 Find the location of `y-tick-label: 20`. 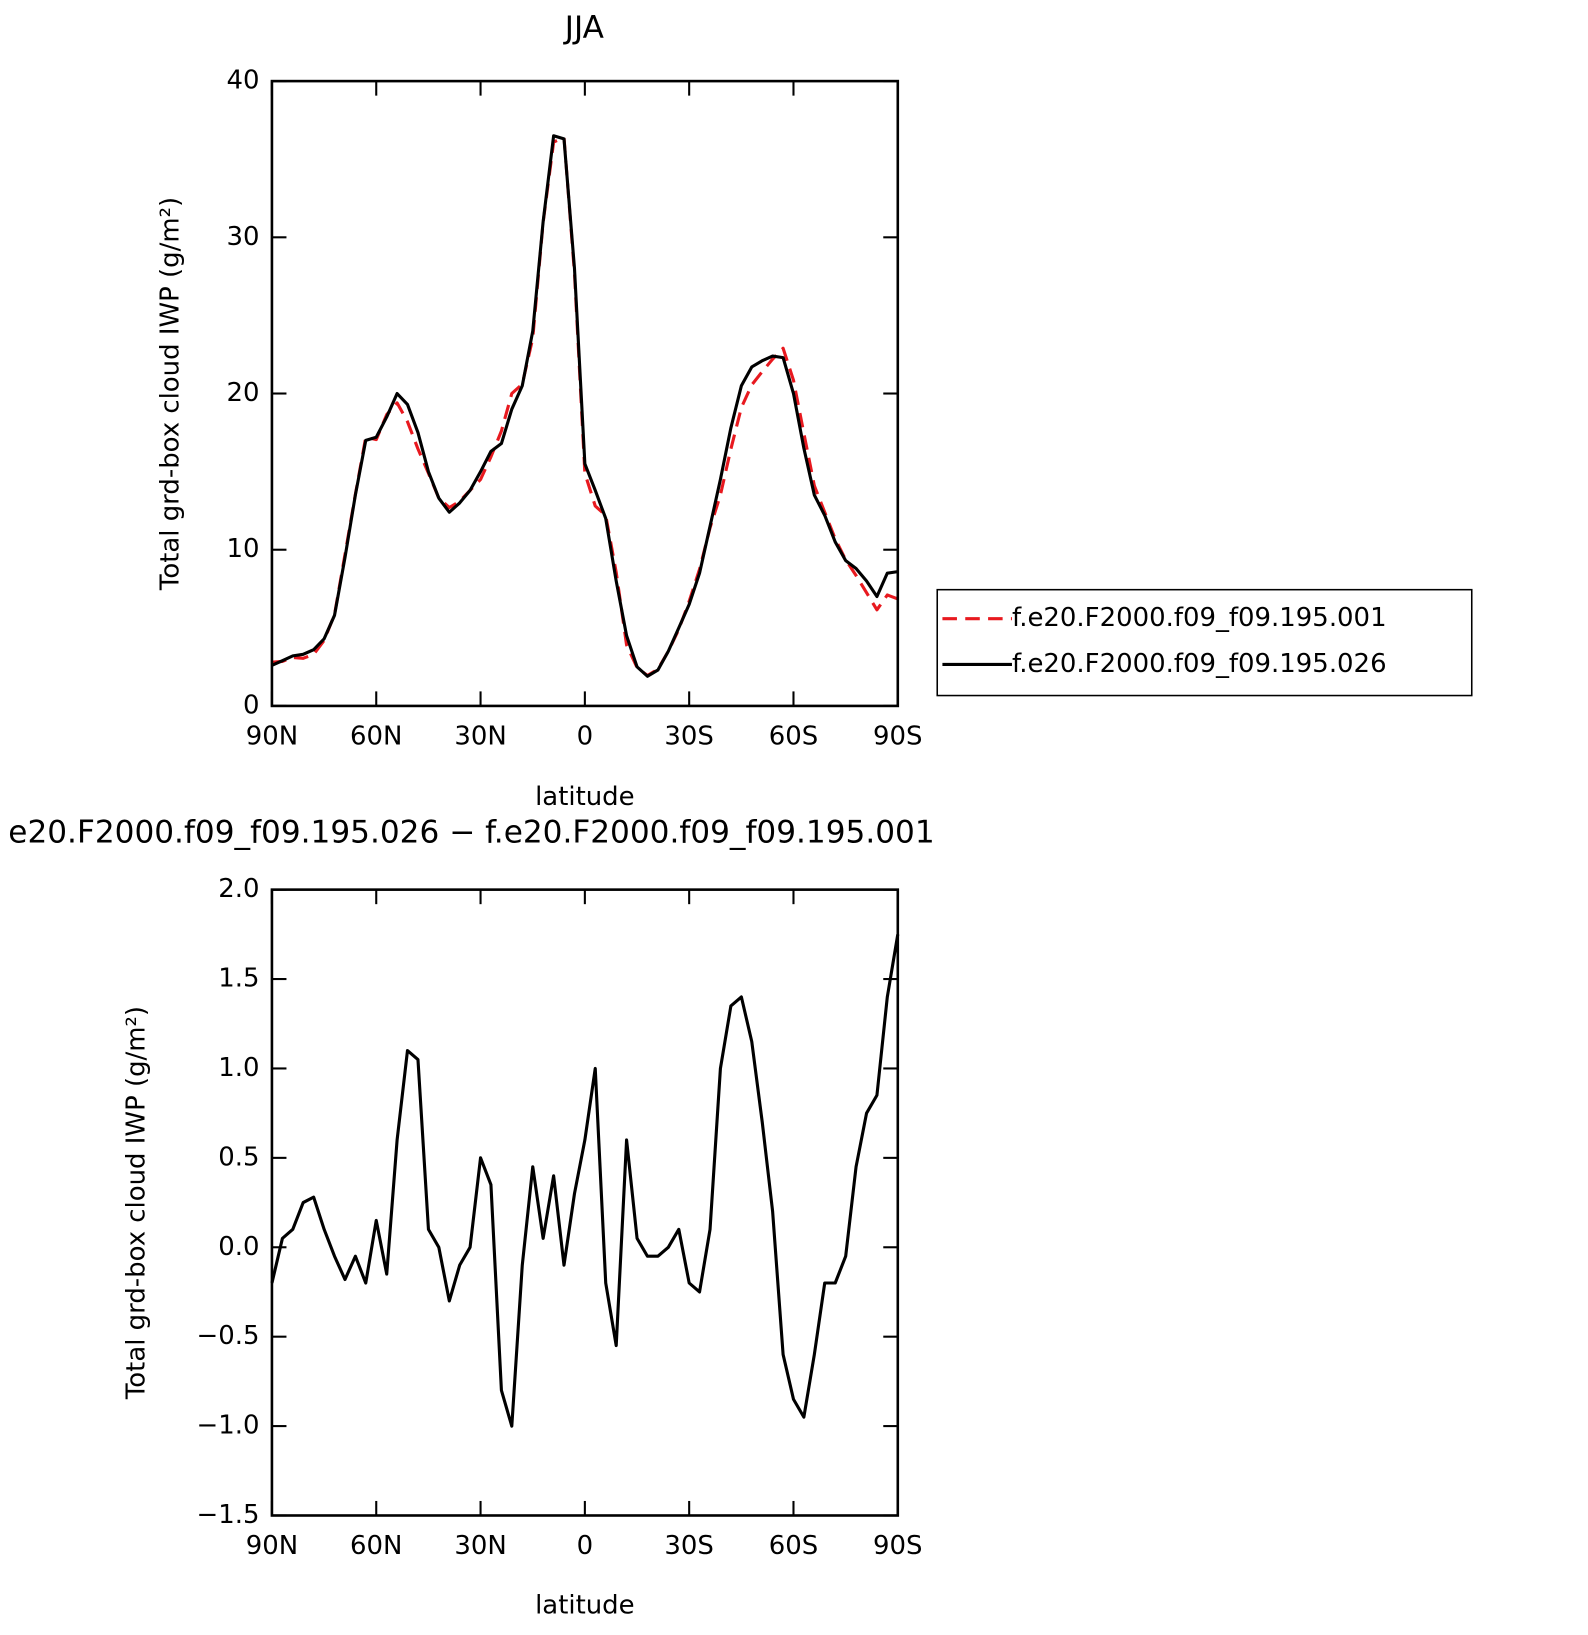

y-tick-label: 20 is located at coordinates (242, 393).